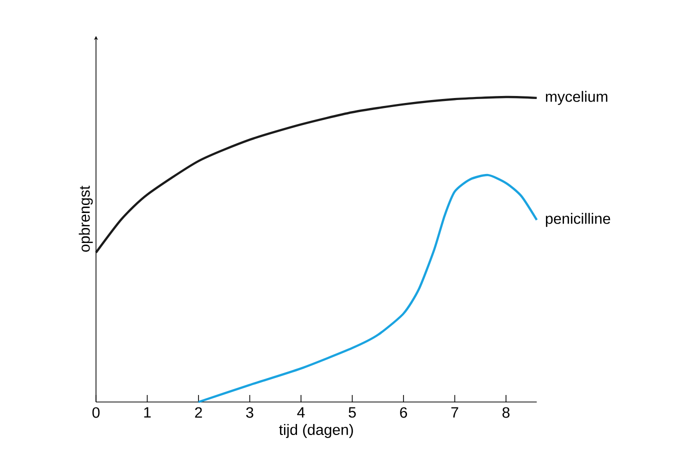 The width and height of the screenshot is (692, 458). Describe the element at coordinates (301, 412) in the screenshot. I see `x-tick-label: 4` at that location.